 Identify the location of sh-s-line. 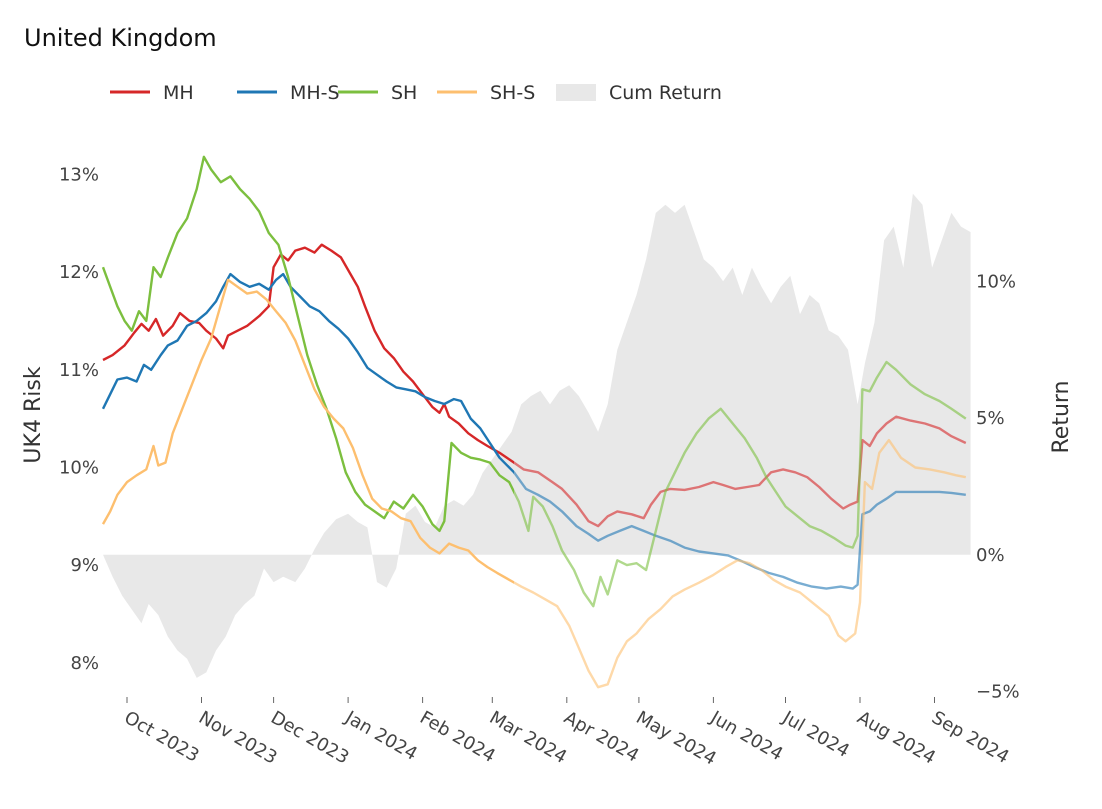
(307, 431).